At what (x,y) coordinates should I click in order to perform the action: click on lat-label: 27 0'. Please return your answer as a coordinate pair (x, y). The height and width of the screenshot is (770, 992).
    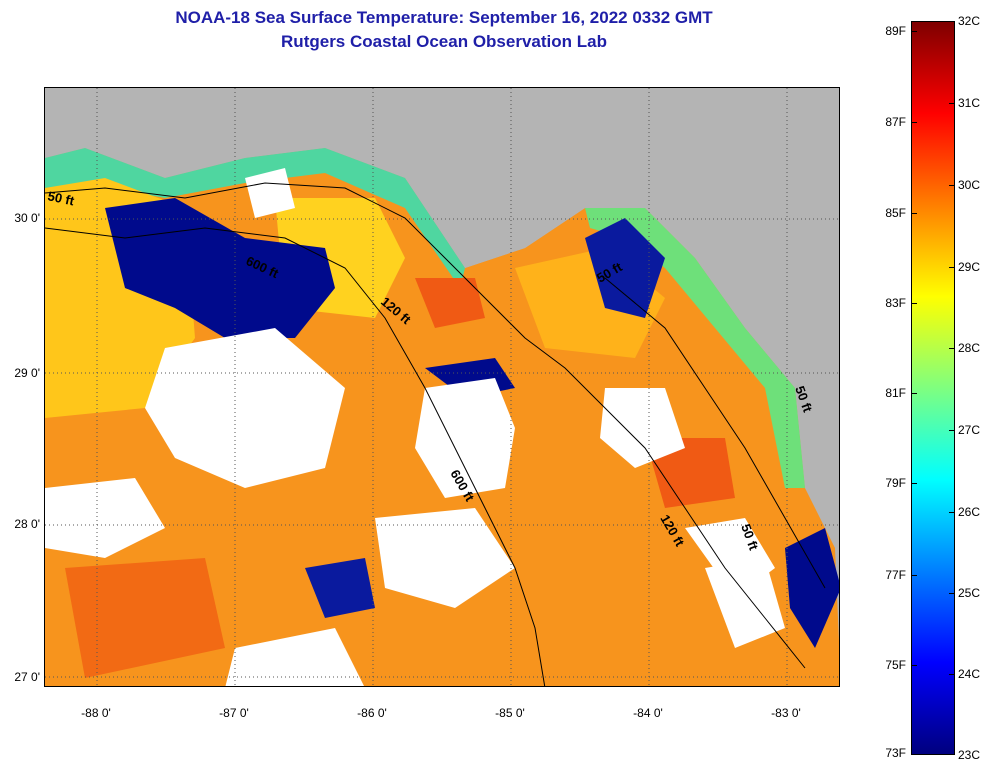
    Looking at the image, I should click on (27, 677).